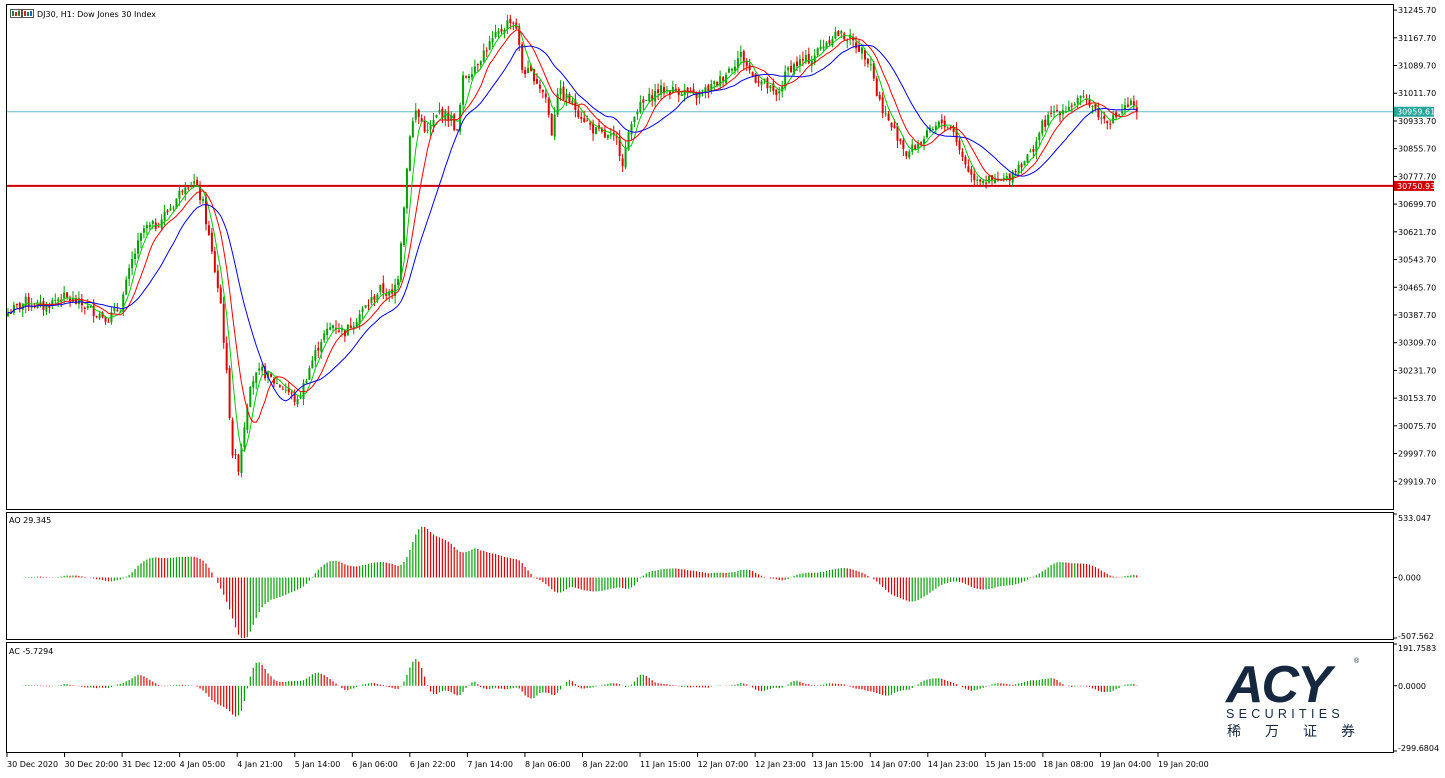  Describe the element at coordinates (1417, 454) in the screenshot. I see `price-tick-label: 29997.70` at that location.